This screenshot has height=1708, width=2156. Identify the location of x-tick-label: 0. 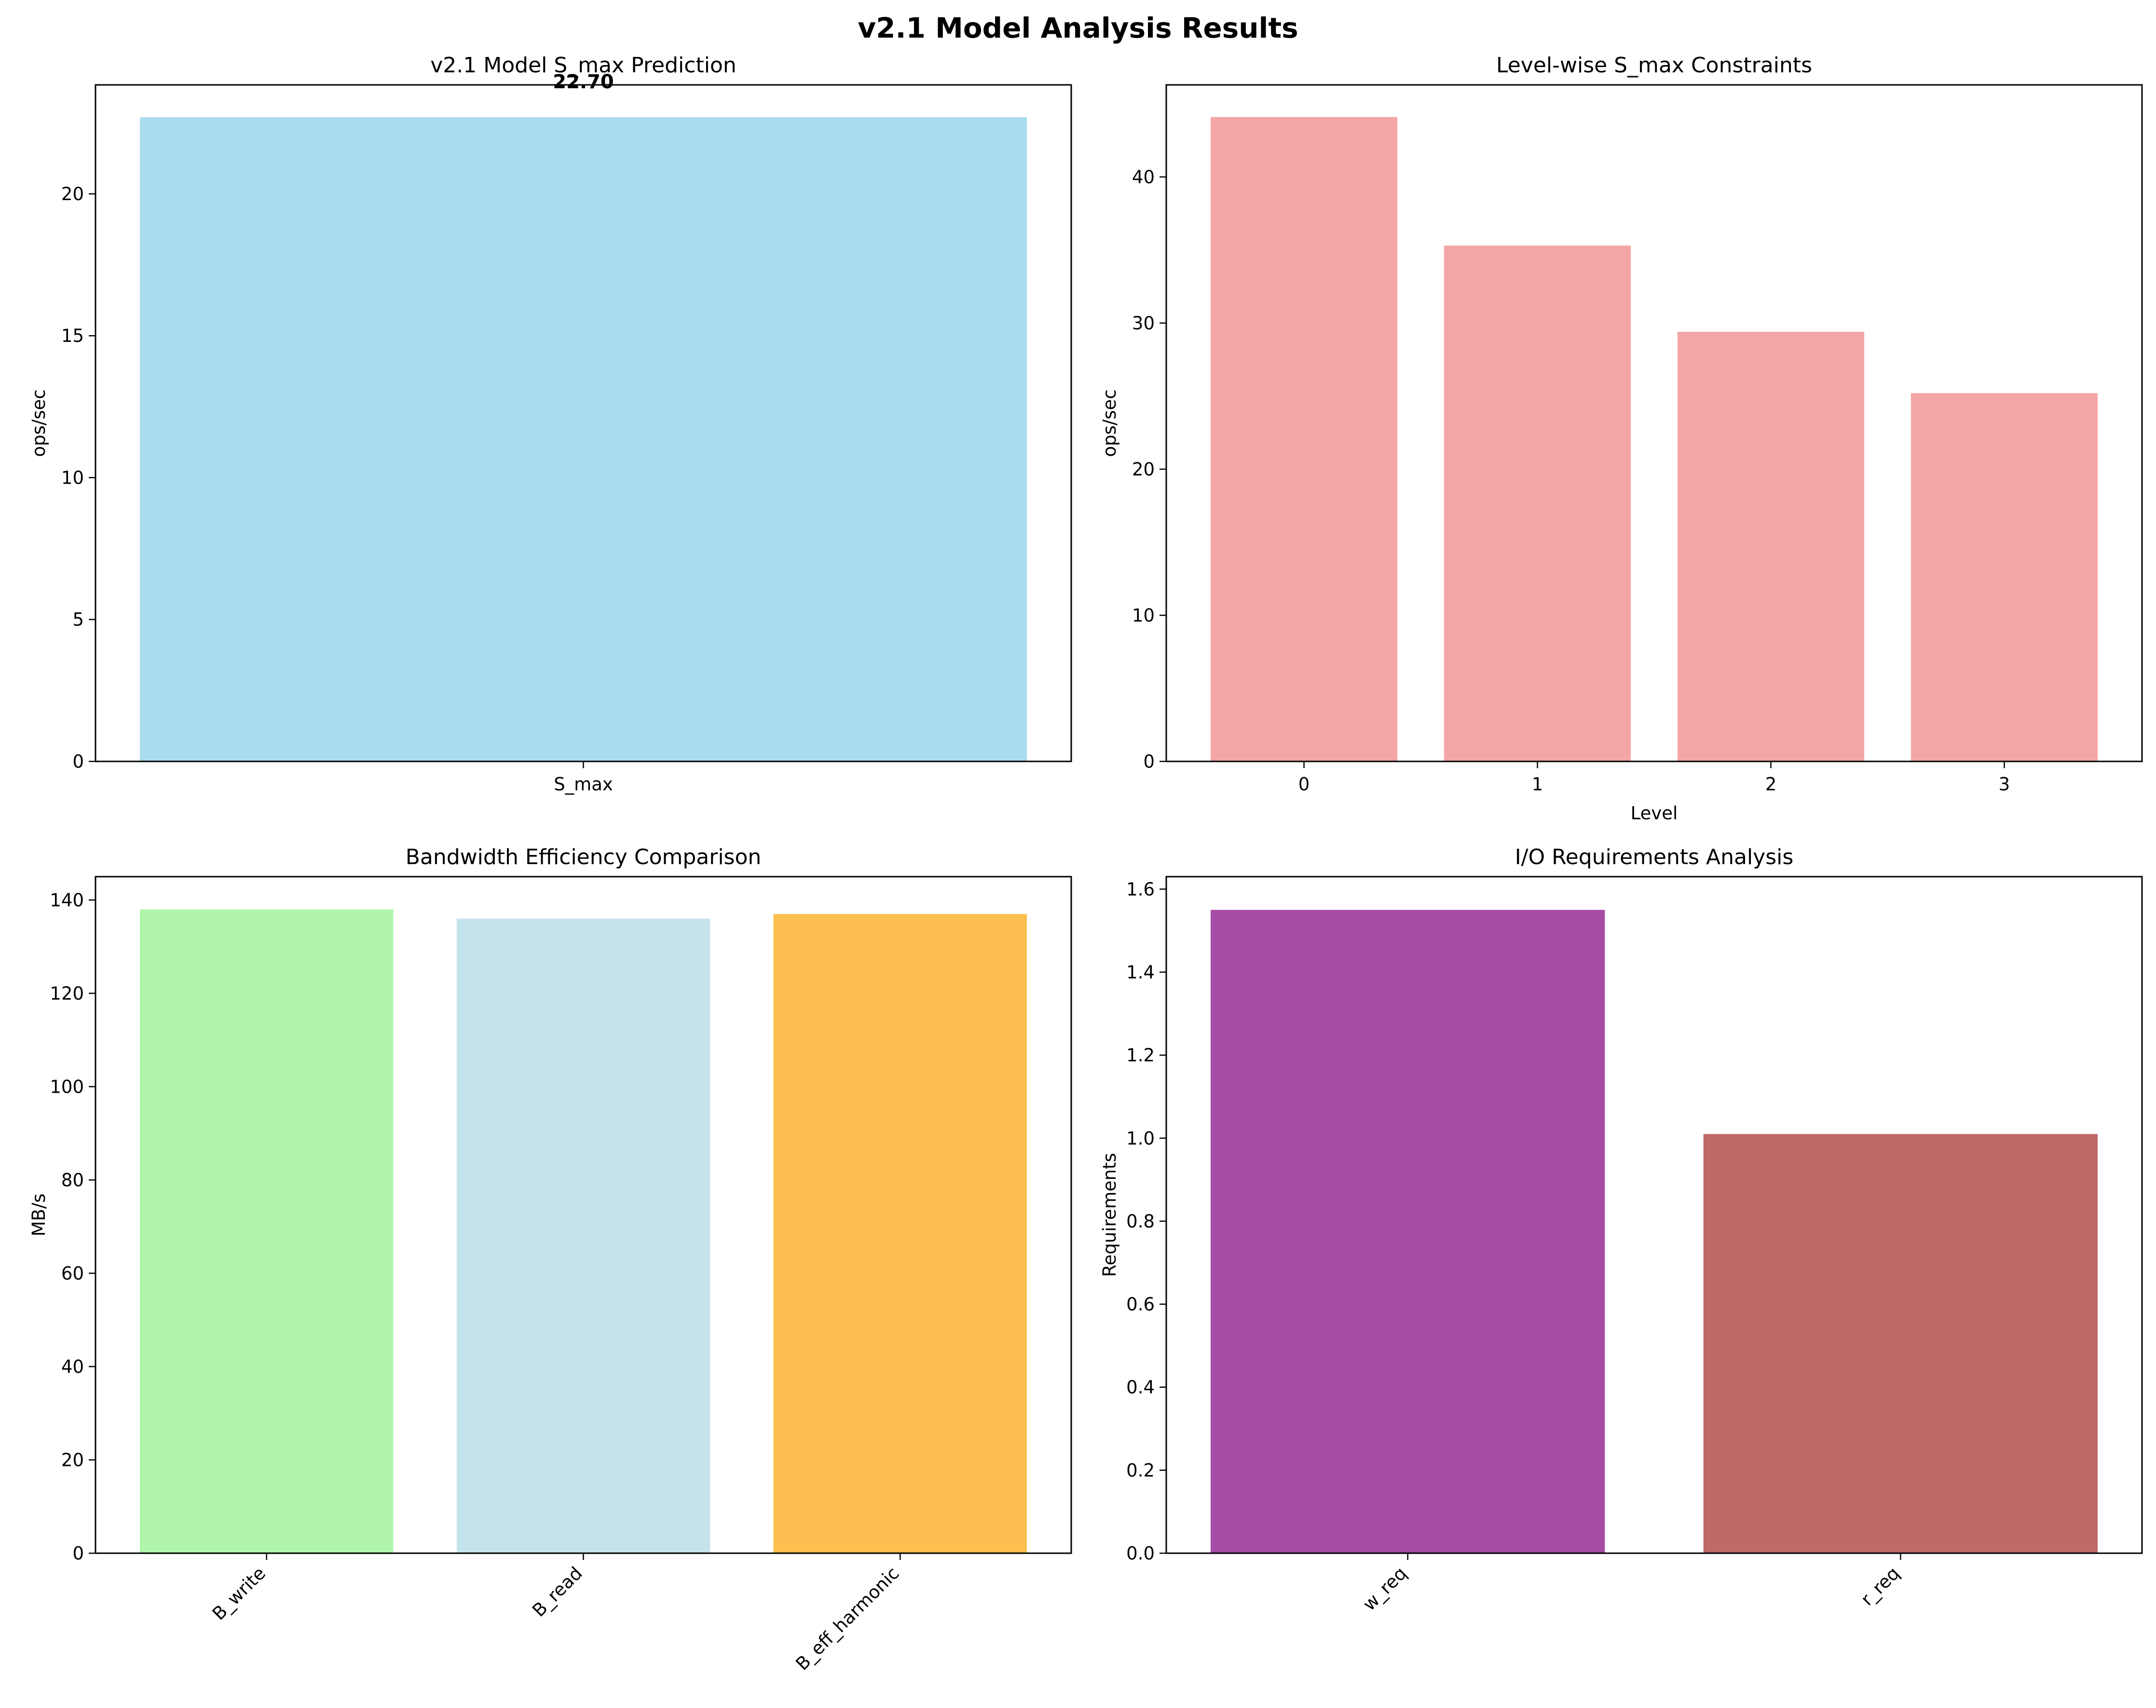
(1304, 784).